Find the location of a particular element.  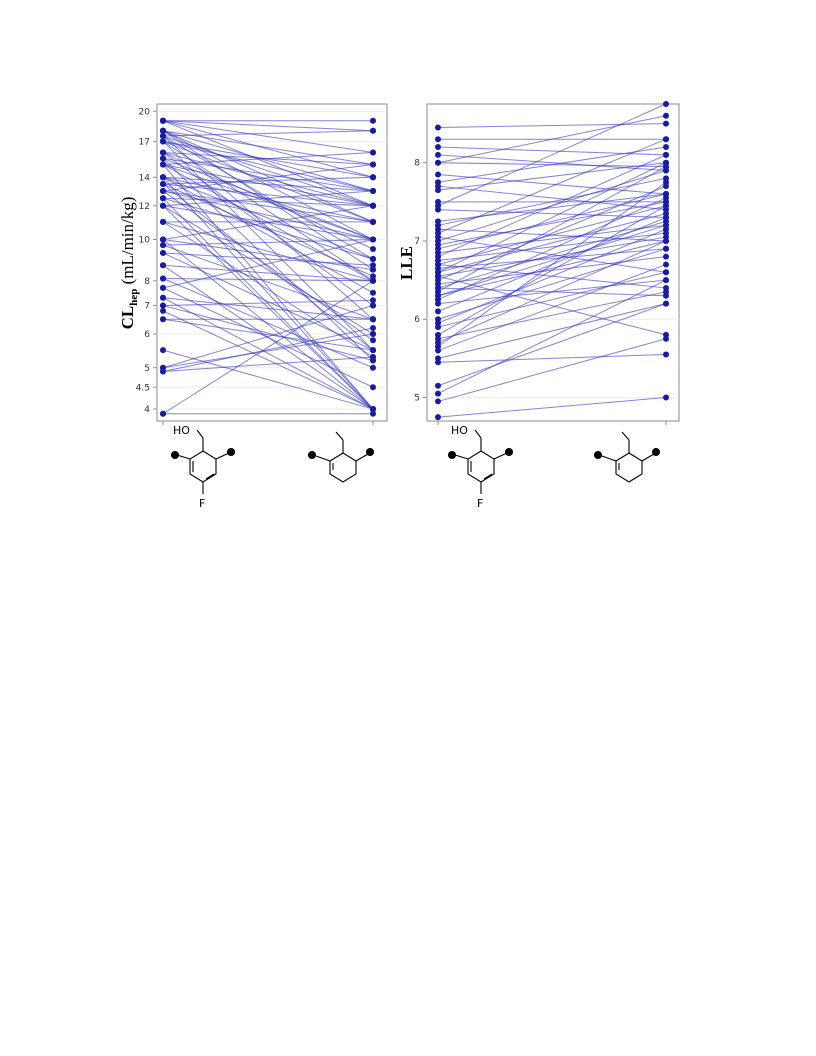

chart-clhep-x-ticks is located at coordinates (268, 423).